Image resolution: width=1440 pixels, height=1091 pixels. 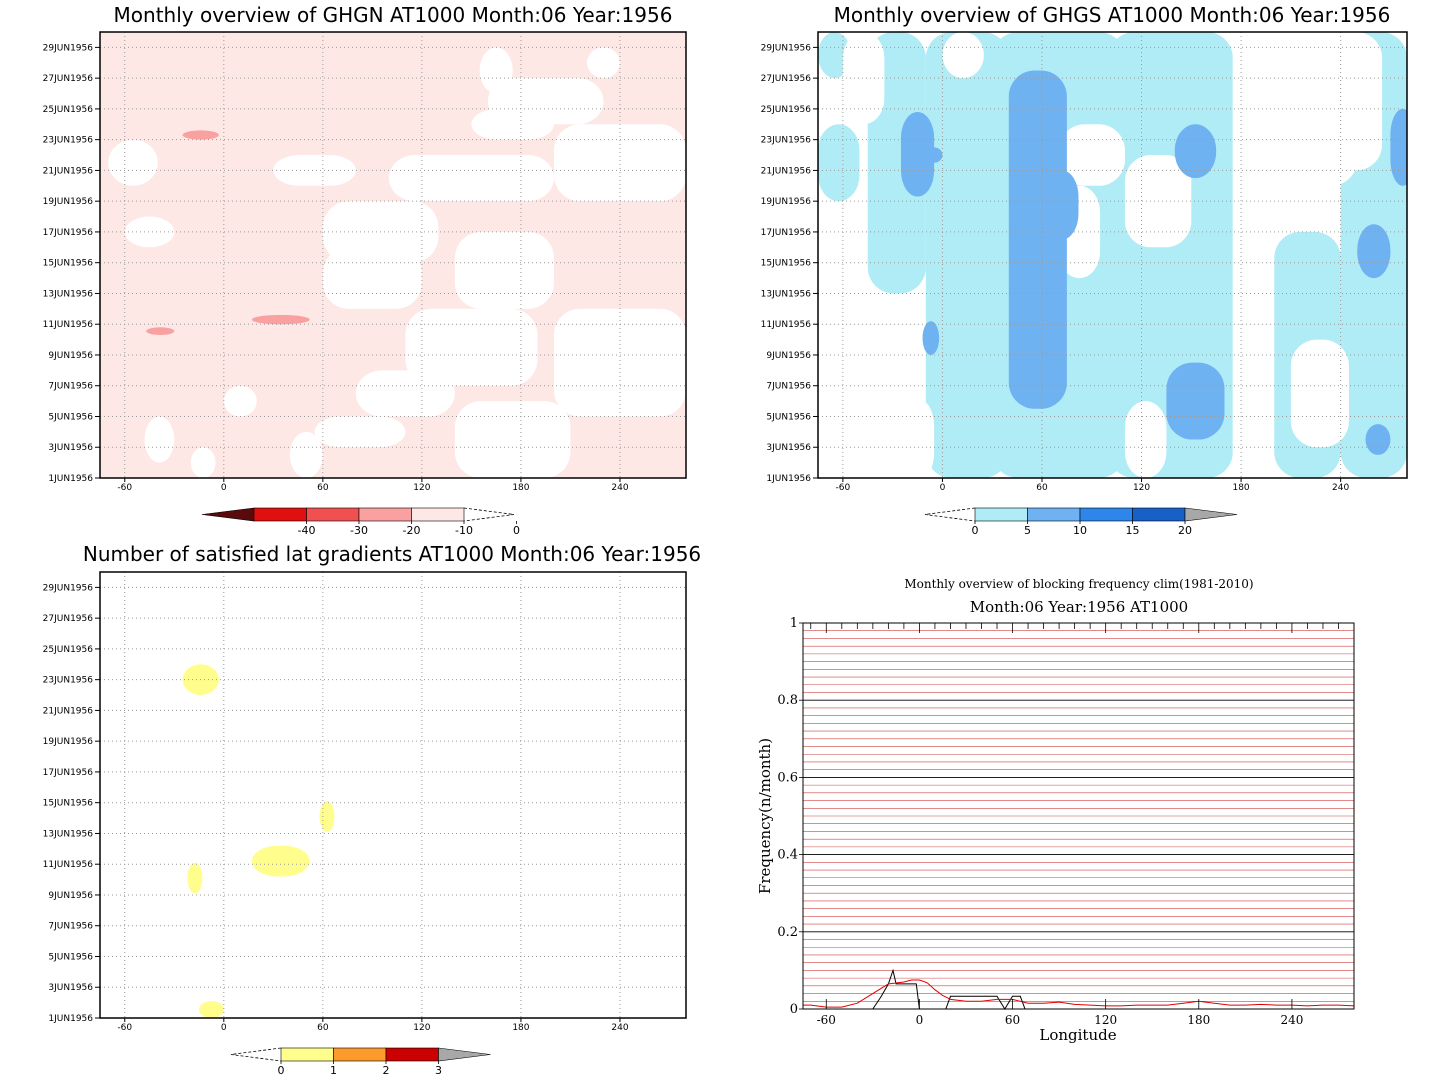 I want to click on ghgn-x-ticks: -60 0 60 120 180 240, so click(x=373, y=485).